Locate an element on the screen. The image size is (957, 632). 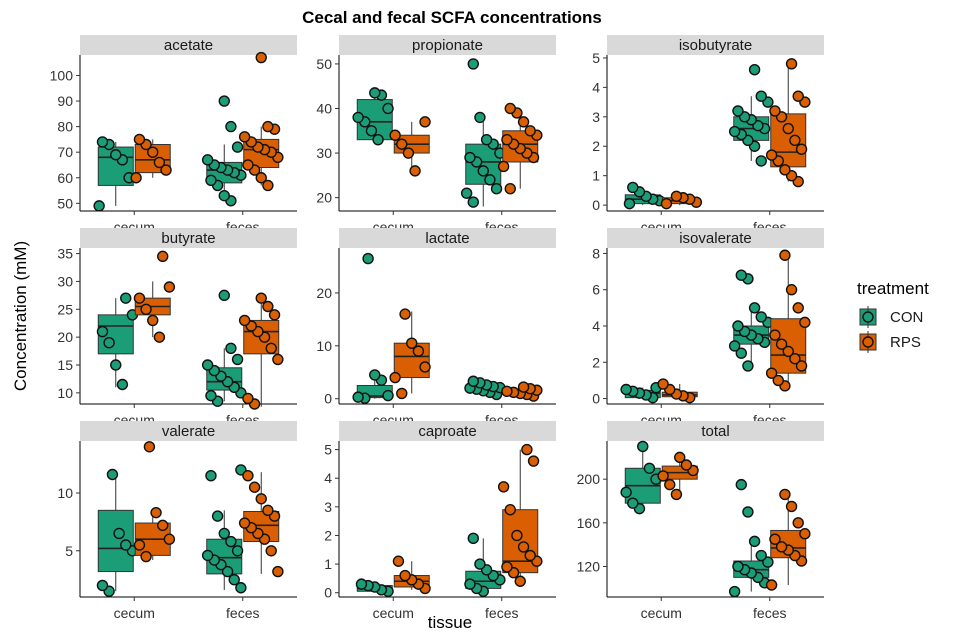
legend: treatment CON RPS is located at coordinates (893, 316).